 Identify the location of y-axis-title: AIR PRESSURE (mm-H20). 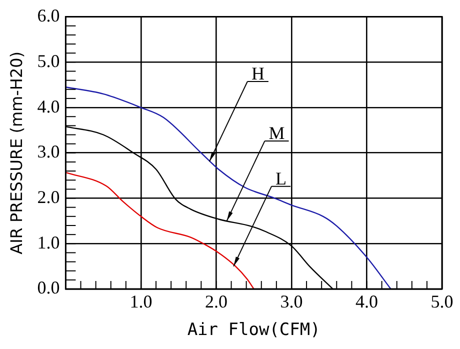
(16, 152).